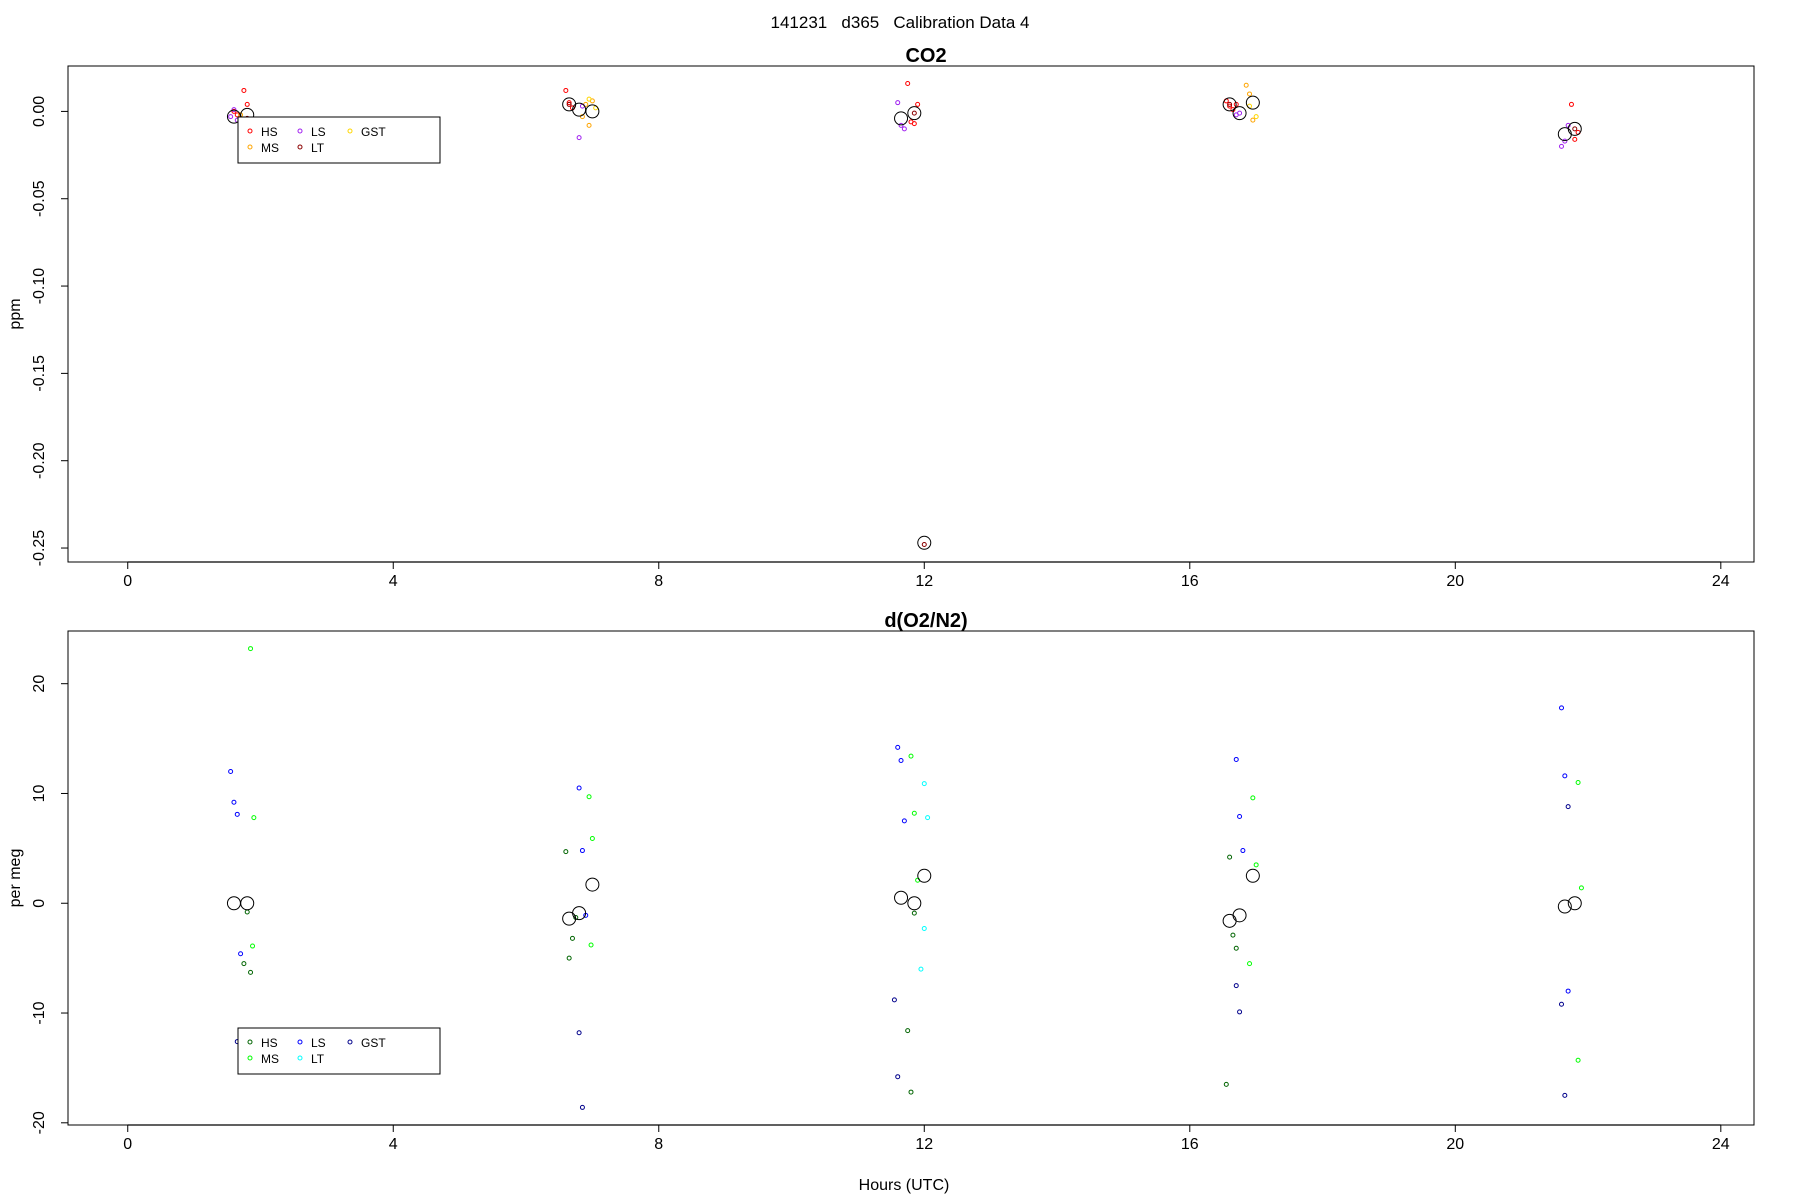 The height and width of the screenshot is (1200, 1800). Describe the element at coordinates (39, 198) in the screenshot. I see `co2-y-tick-label: -0.05` at that location.